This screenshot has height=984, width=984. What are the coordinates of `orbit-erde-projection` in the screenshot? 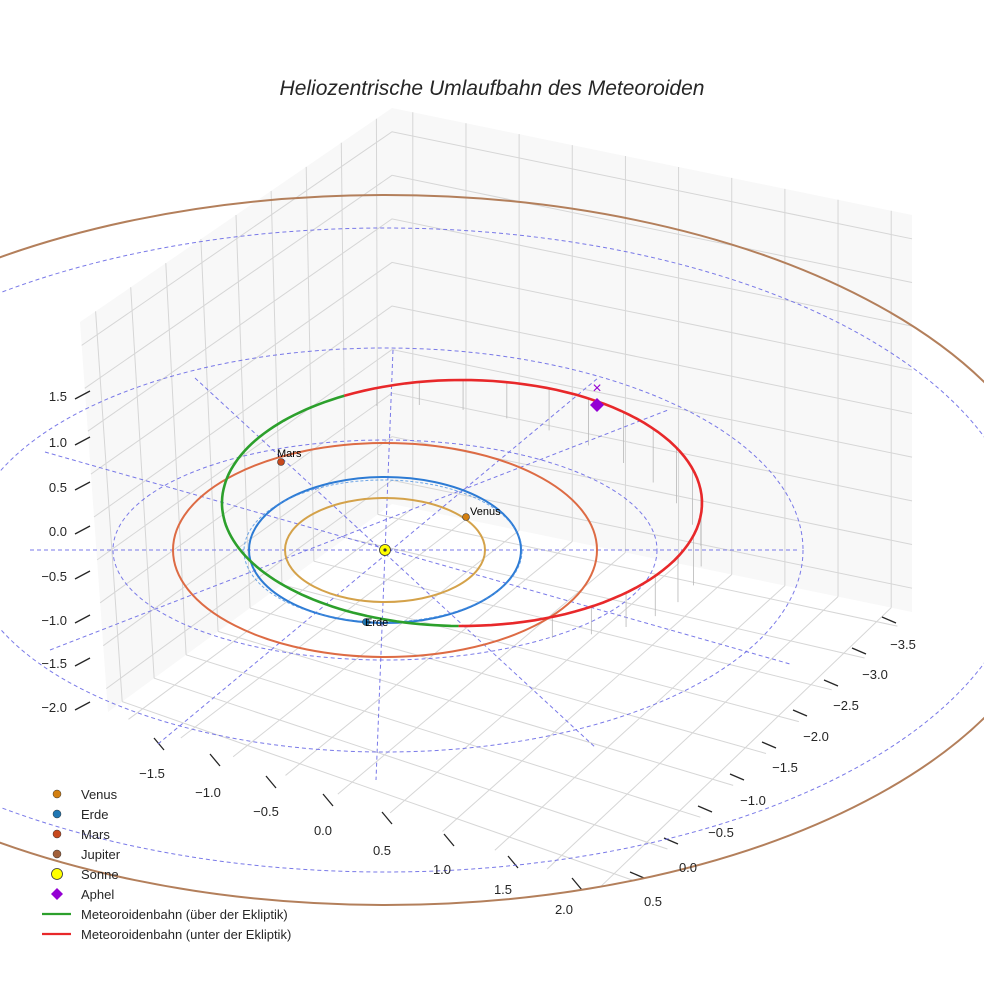 It's located at (383, 551).